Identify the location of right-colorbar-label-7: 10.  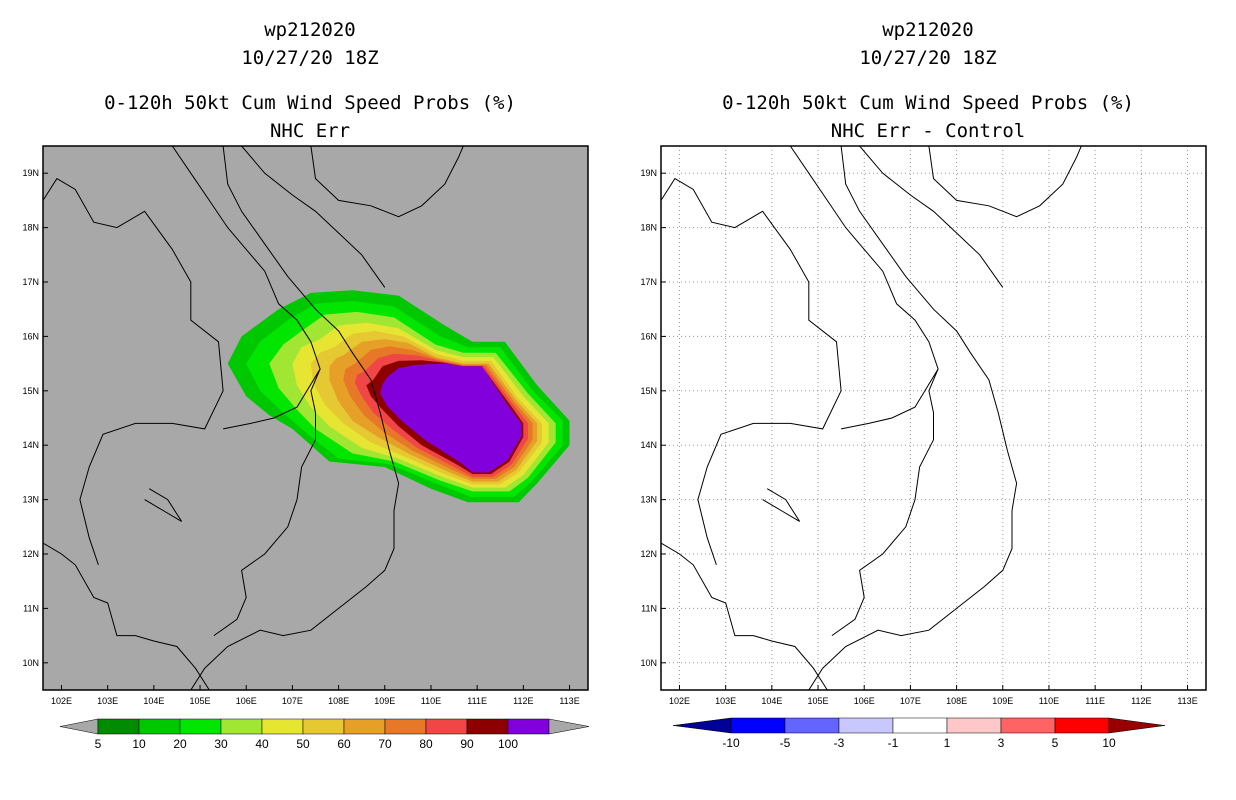
(1109, 743).